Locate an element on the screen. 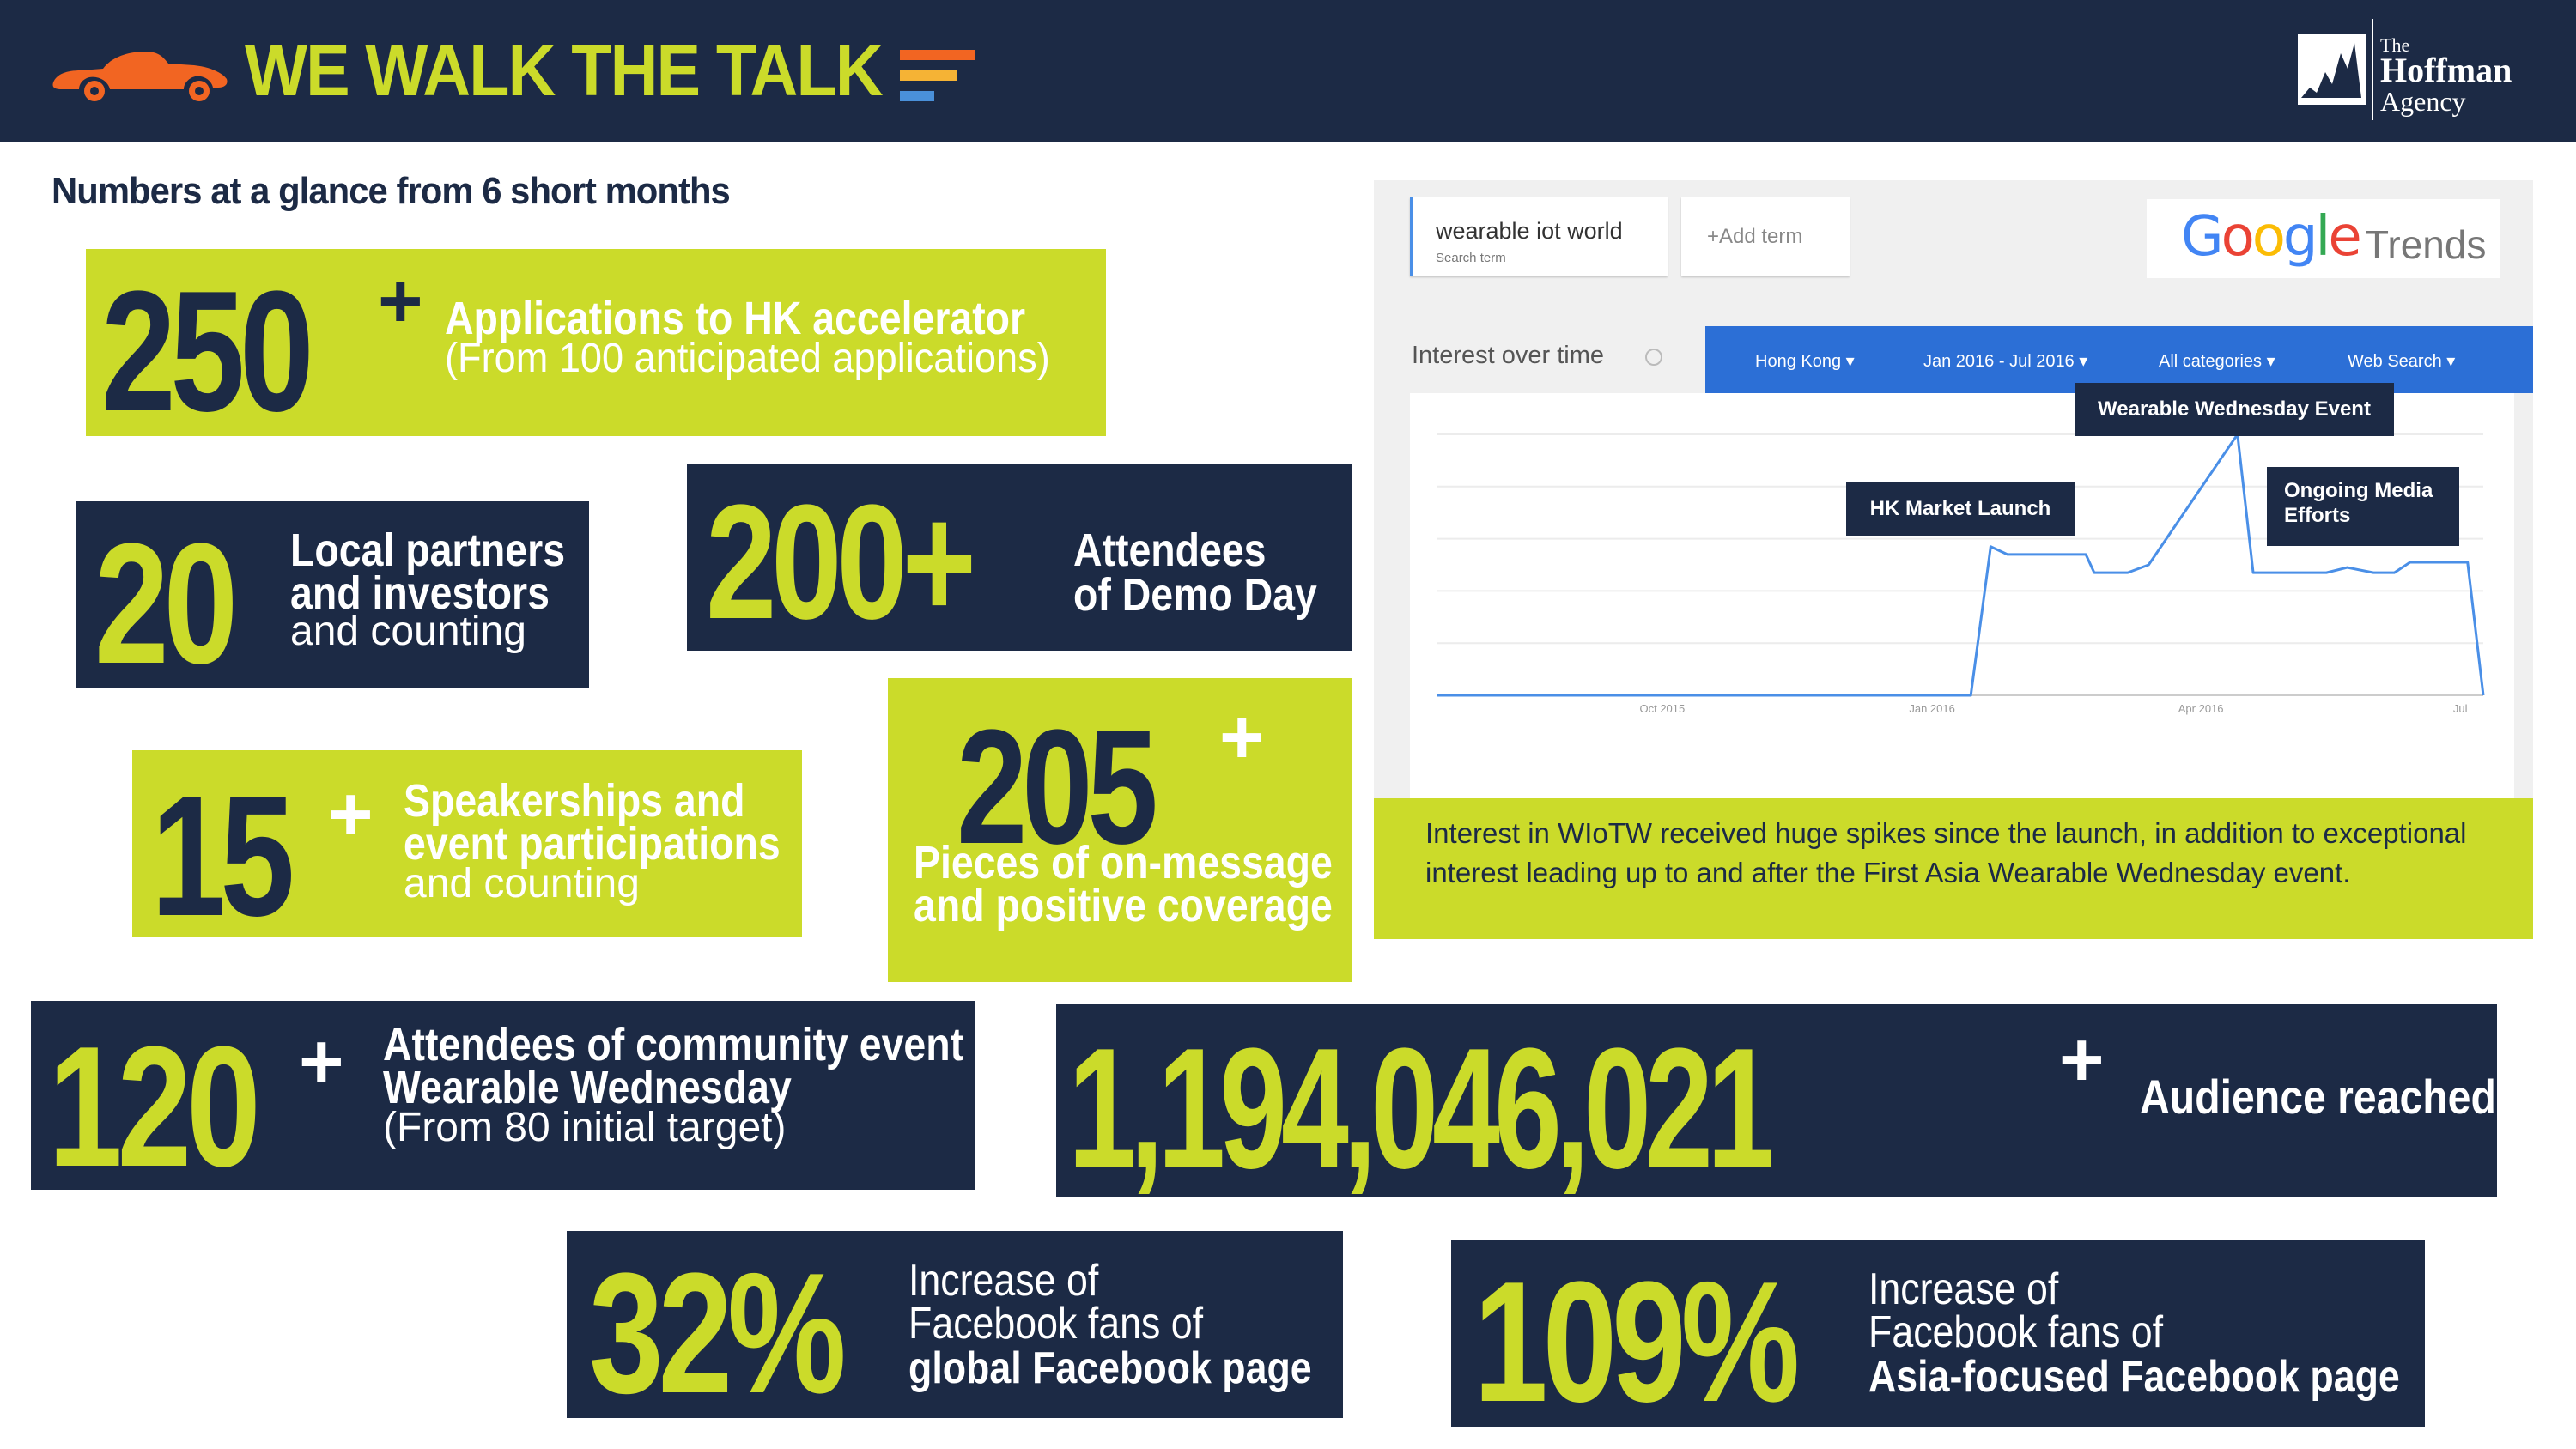 Image resolution: width=2576 pixels, height=1449 pixels. stat-number: 32% is located at coordinates (718, 1333).